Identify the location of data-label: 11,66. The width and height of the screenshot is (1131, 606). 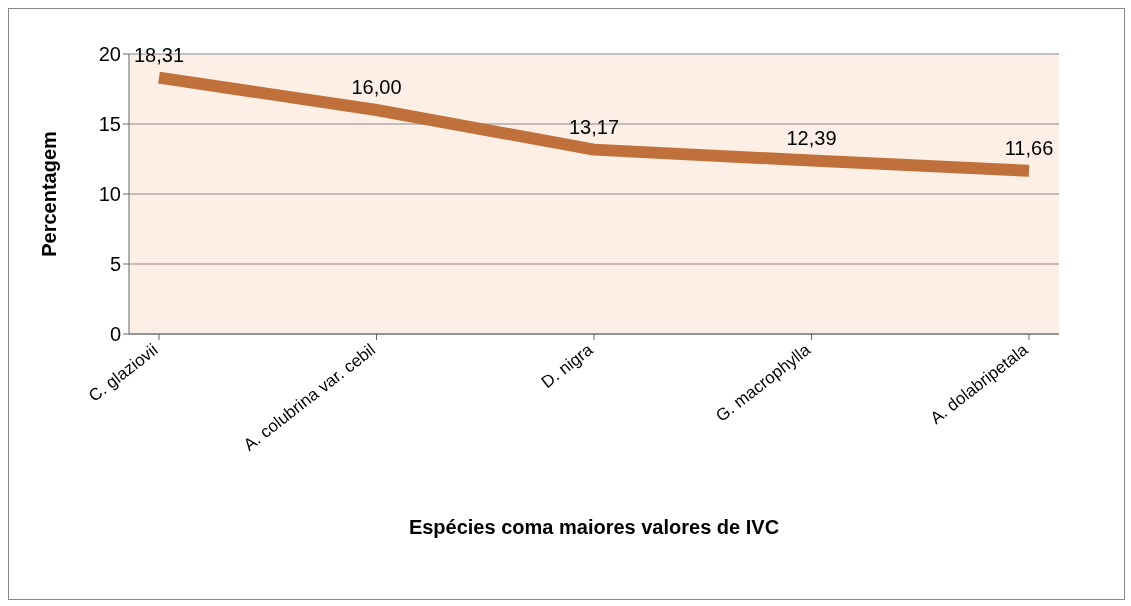
(1029, 147).